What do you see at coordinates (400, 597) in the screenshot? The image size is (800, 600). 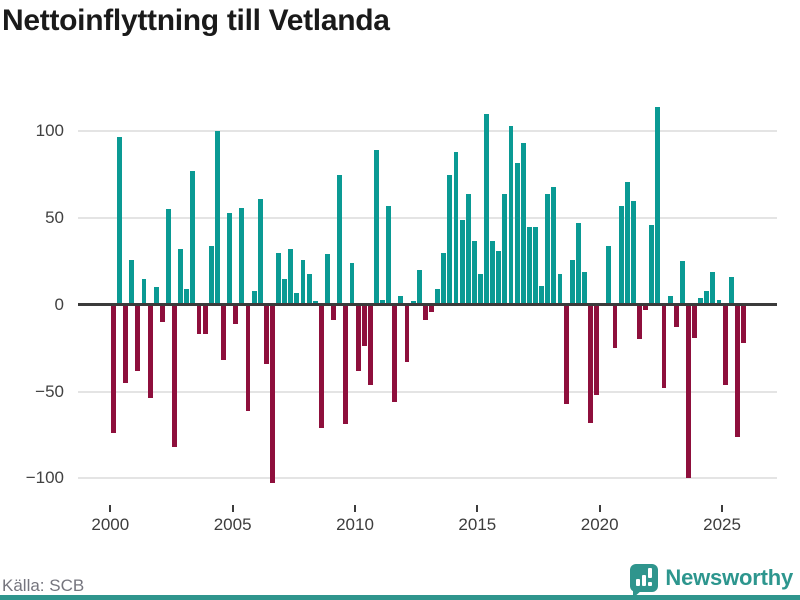 I see `brand-bottom-strip` at bounding box center [400, 597].